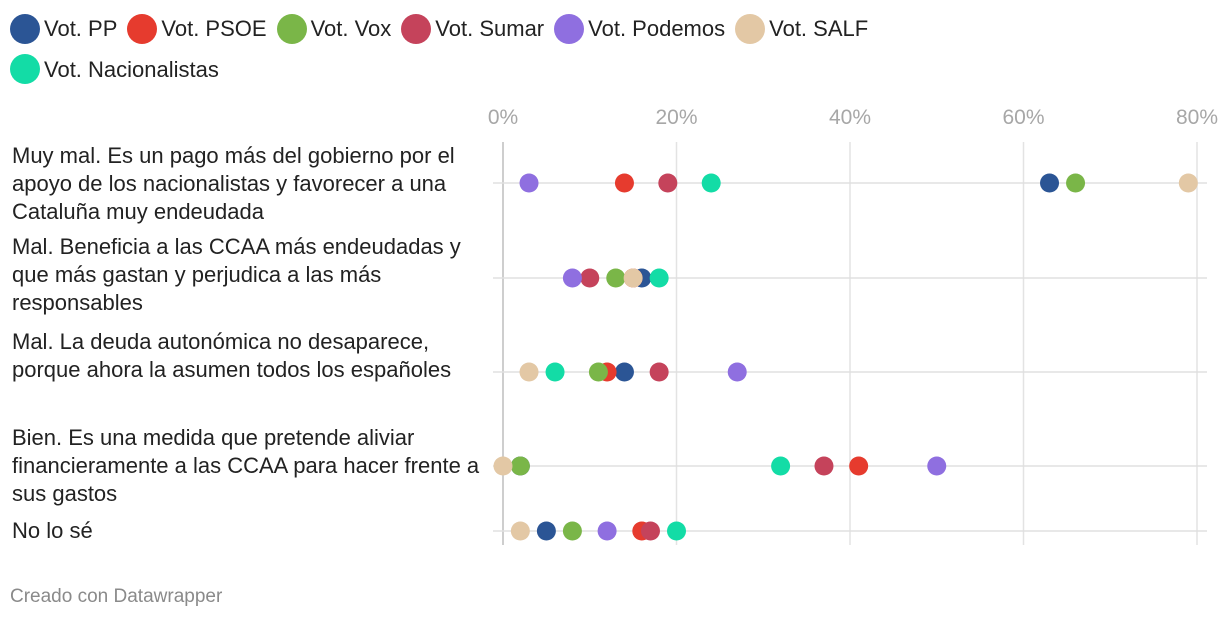 The height and width of the screenshot is (624, 1220). I want to click on legend-item: Vot. PSOE, so click(197, 28).